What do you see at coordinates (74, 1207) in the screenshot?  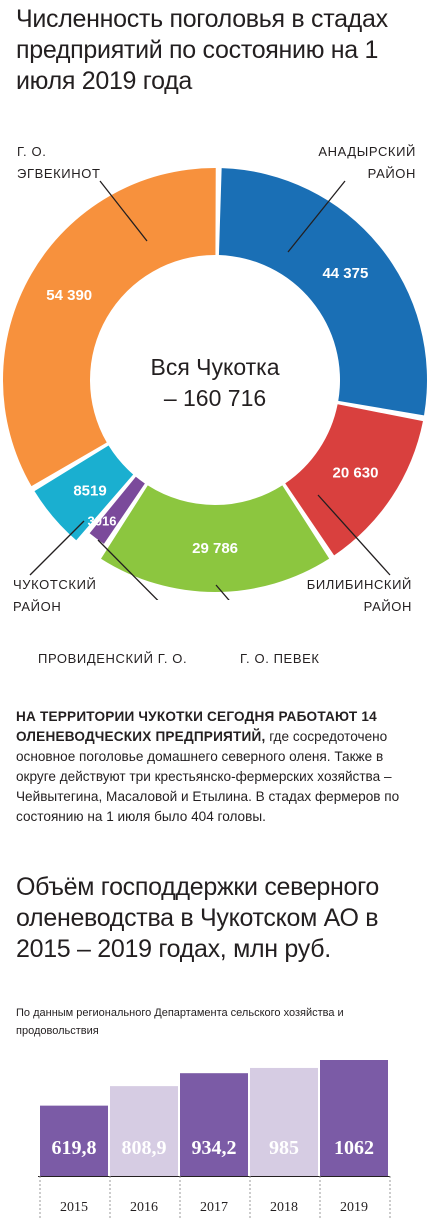 I see `x-tick-label: 2015` at bounding box center [74, 1207].